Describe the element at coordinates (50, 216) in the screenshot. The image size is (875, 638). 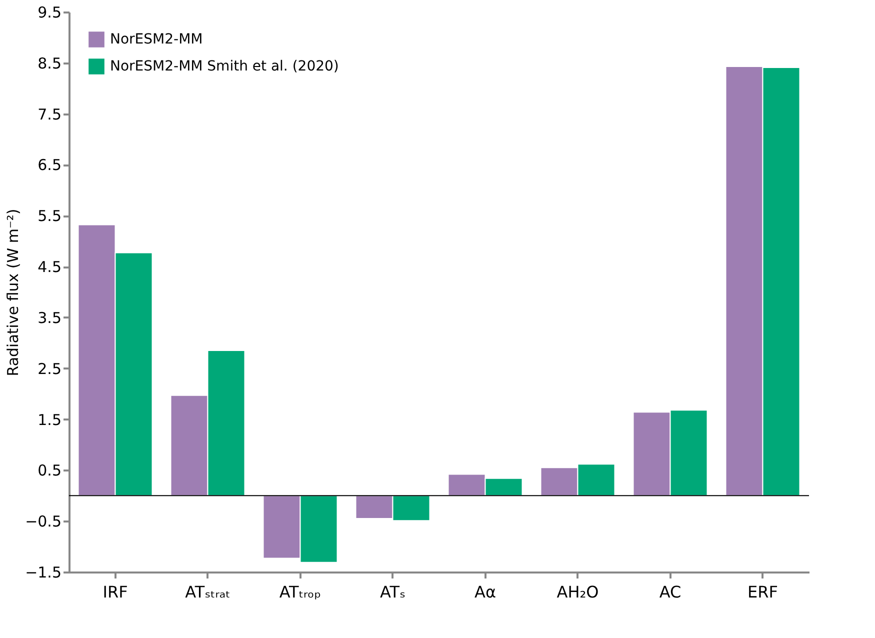
I see `y-tick-label: 5.5` at that location.